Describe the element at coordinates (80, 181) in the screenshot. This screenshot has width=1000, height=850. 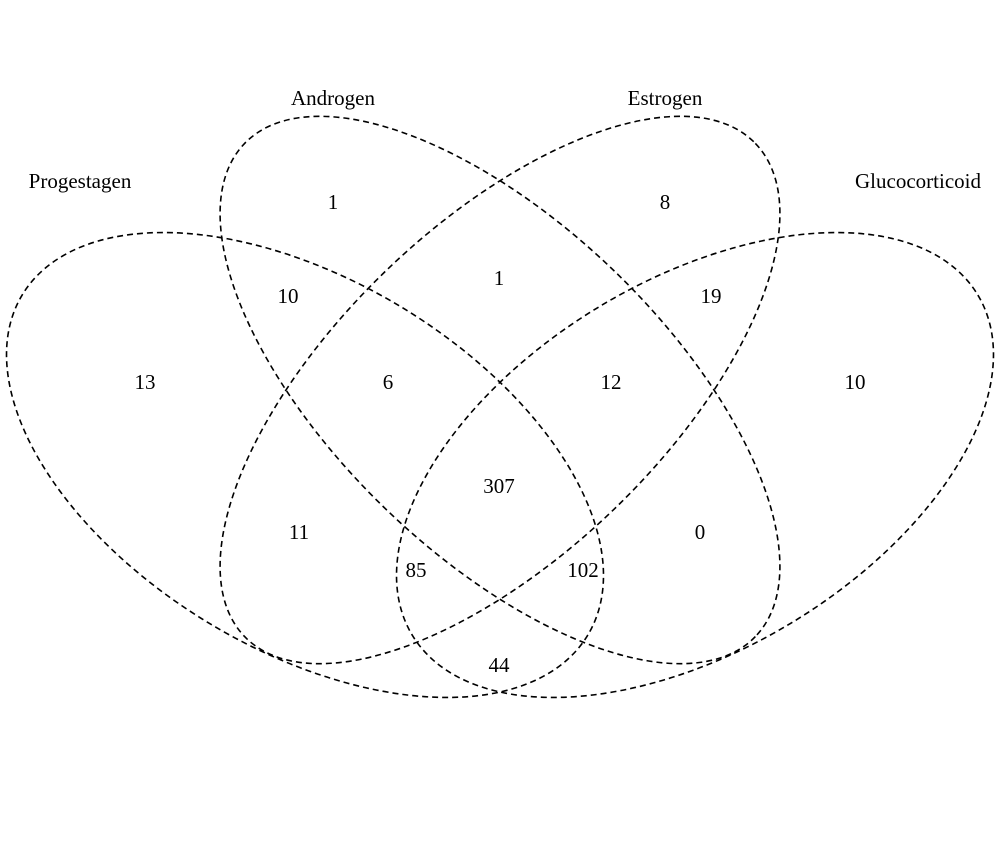
I see `set-label-progestagen: Progestagen` at that location.